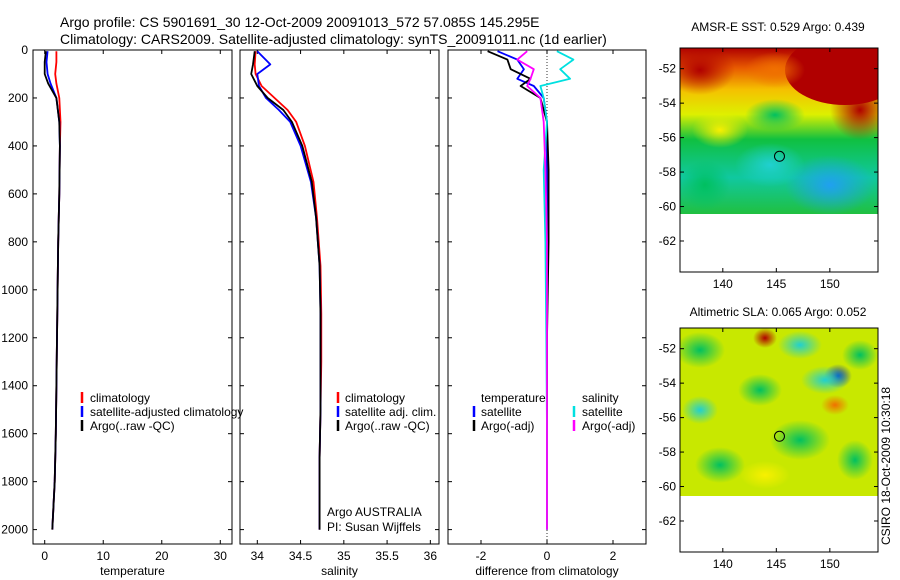  What do you see at coordinates (18, 98) in the screenshot?
I see `y-tick-label: 200` at bounding box center [18, 98].